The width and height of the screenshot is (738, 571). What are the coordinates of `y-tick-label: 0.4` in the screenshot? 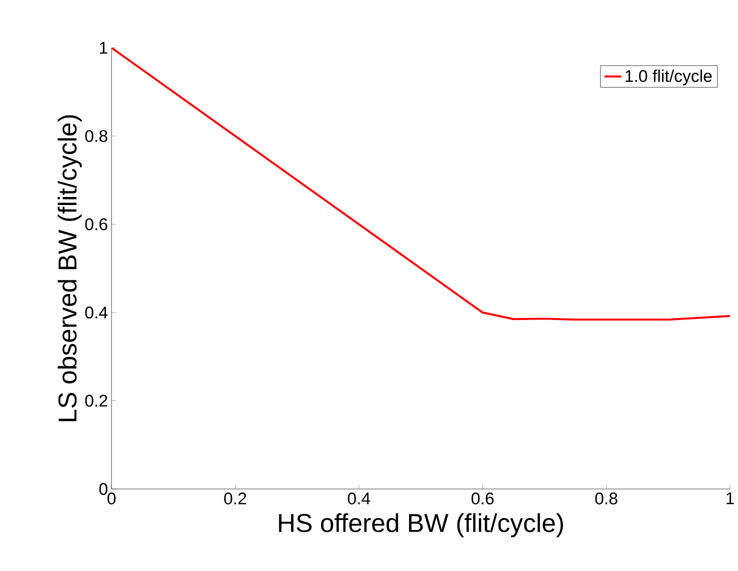 It's located at (96, 312).